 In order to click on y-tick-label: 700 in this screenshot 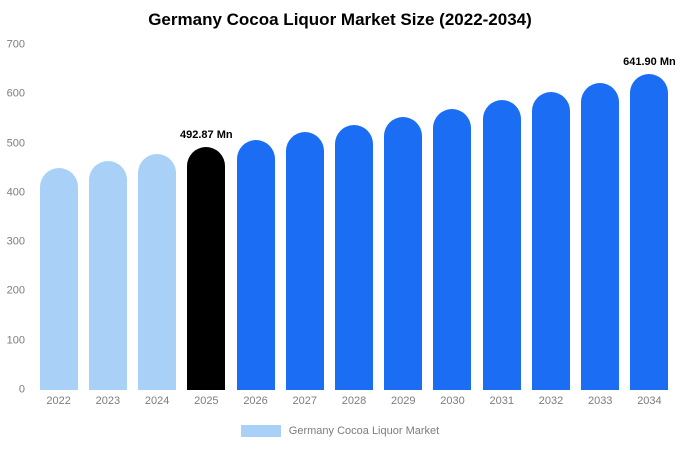, I will do `click(15, 44)`.